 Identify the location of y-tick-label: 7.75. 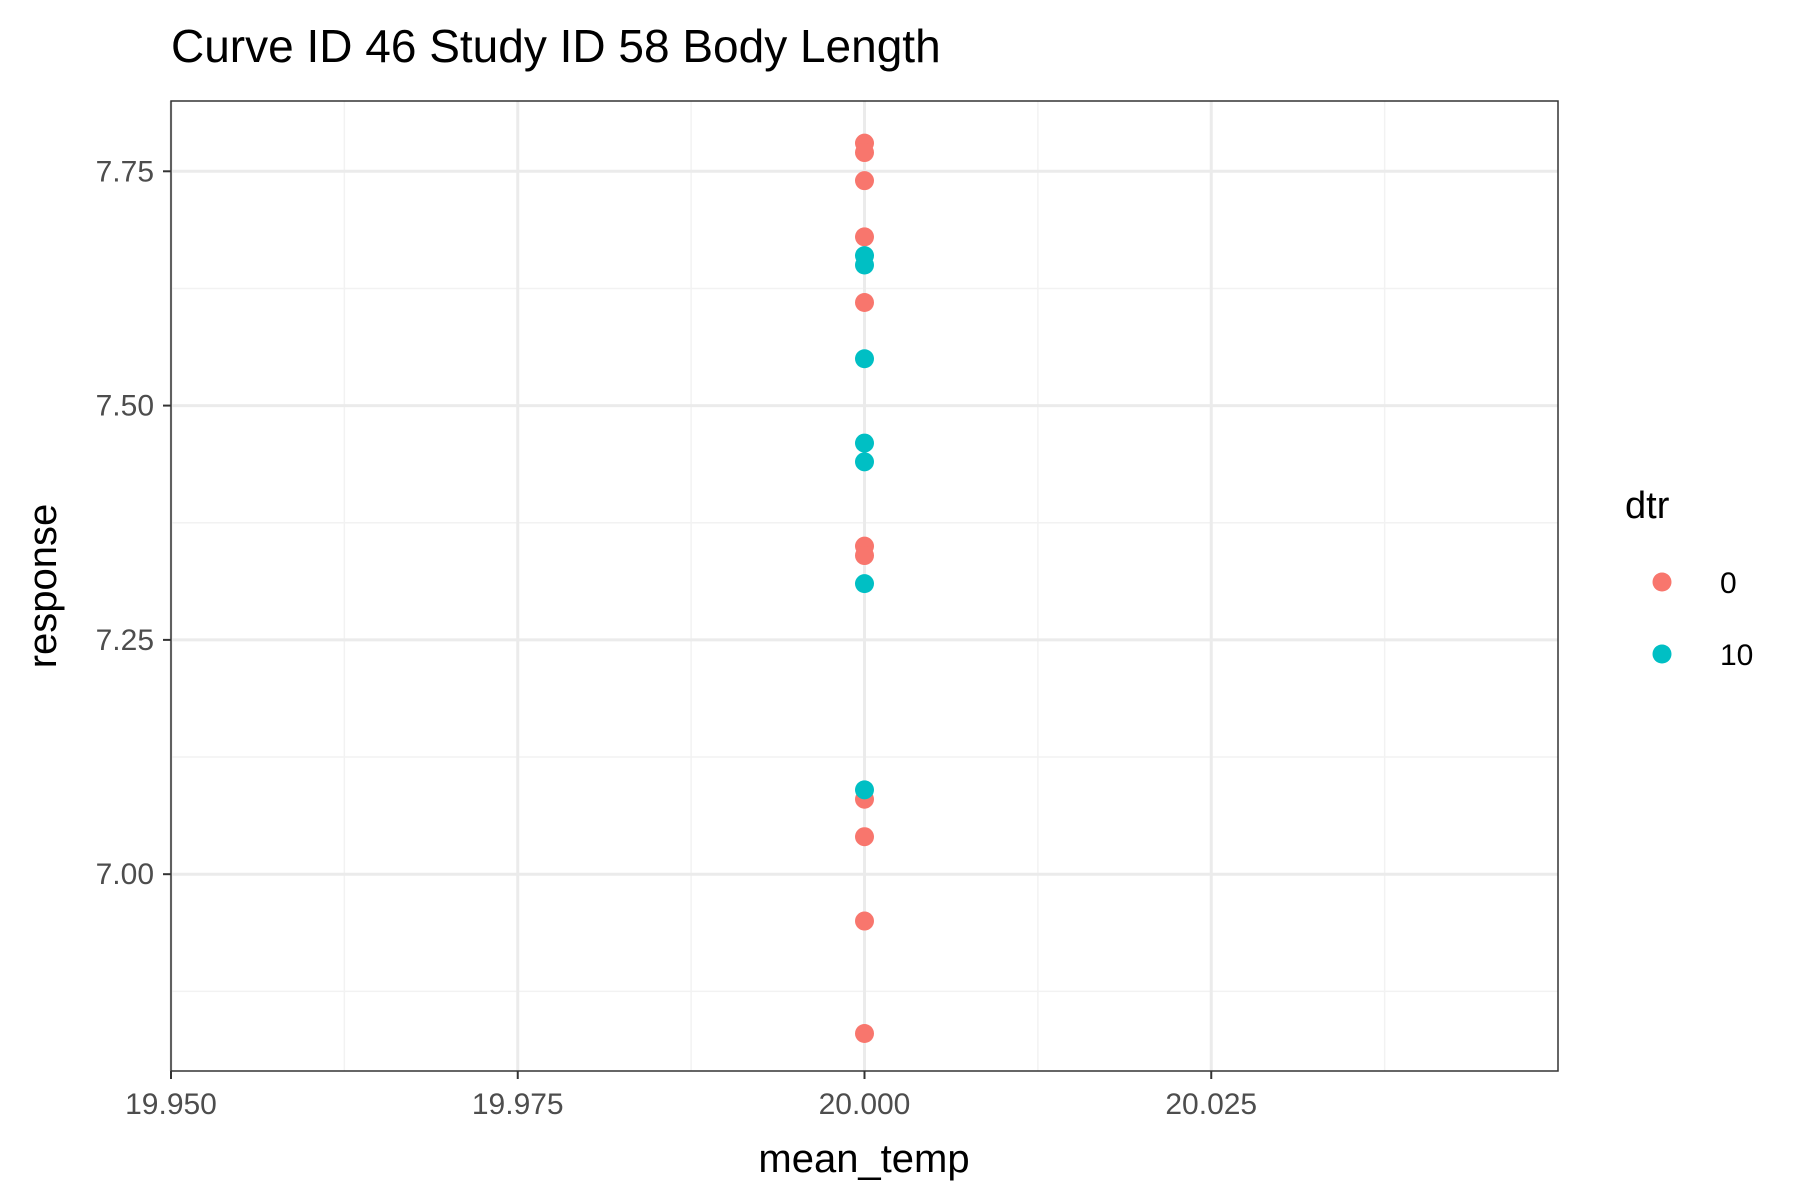
(125, 171).